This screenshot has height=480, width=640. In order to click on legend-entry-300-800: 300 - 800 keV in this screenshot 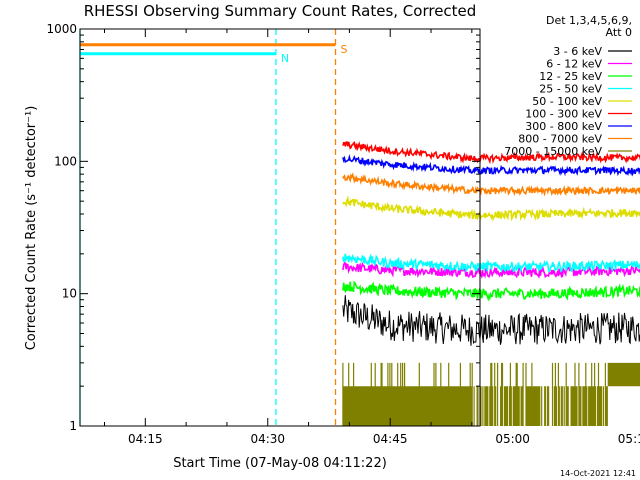, I will do `click(578, 126)`.